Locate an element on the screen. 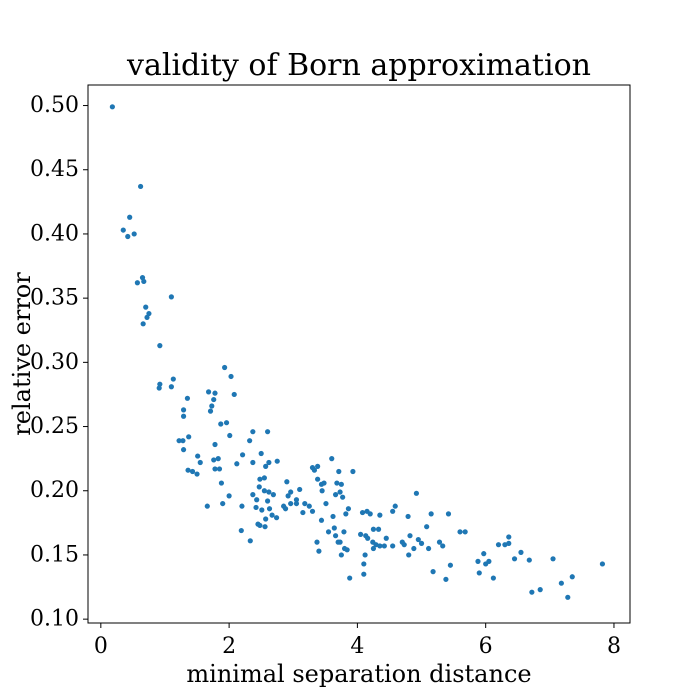 This screenshot has width=700, height=700. y-tick-label: 0.40 is located at coordinates (54, 233).